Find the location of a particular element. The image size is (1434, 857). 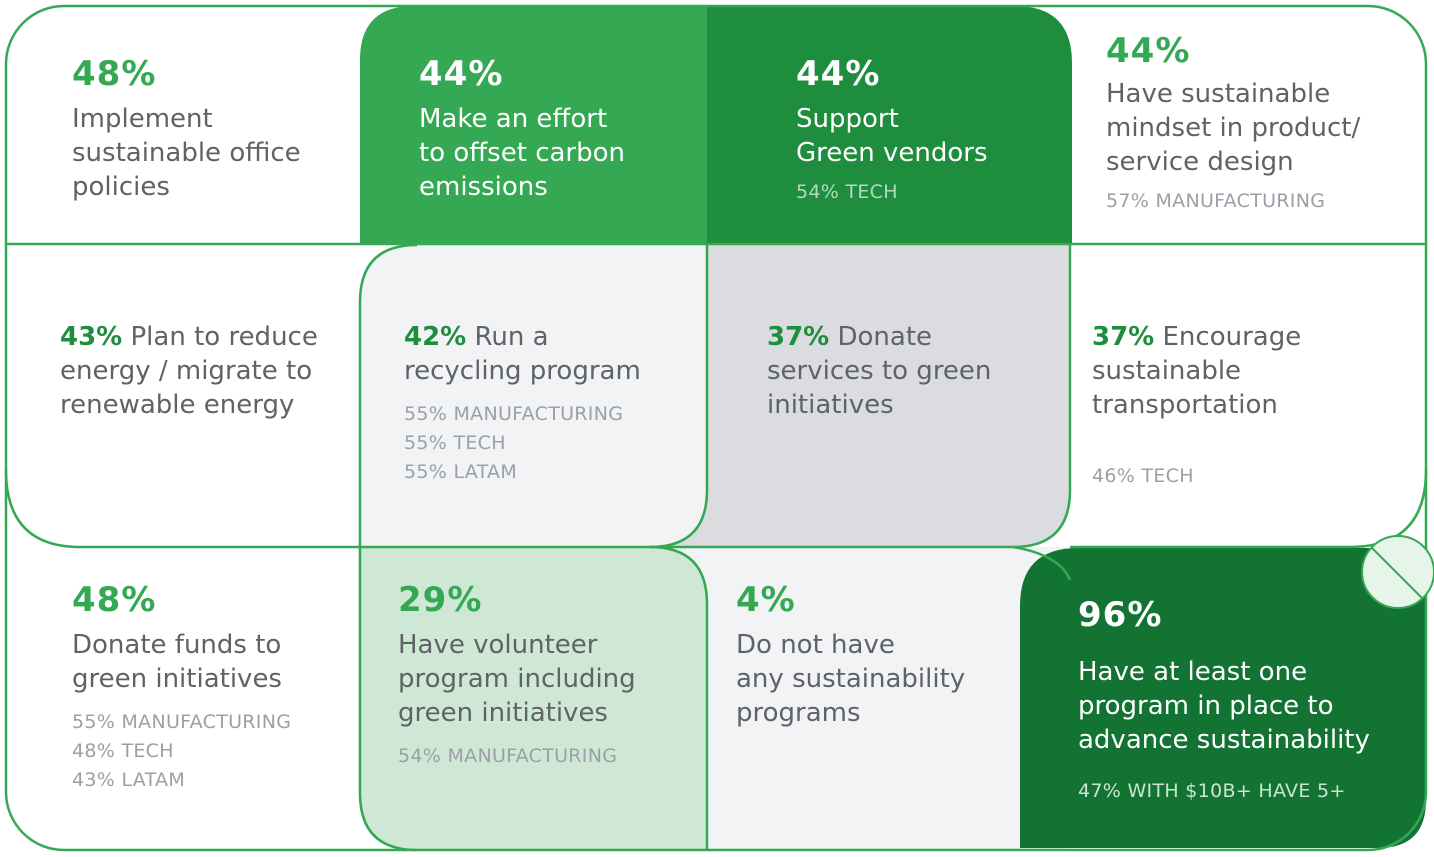

breakdown-line: 54% MANUFACTURING is located at coordinates (508, 756).